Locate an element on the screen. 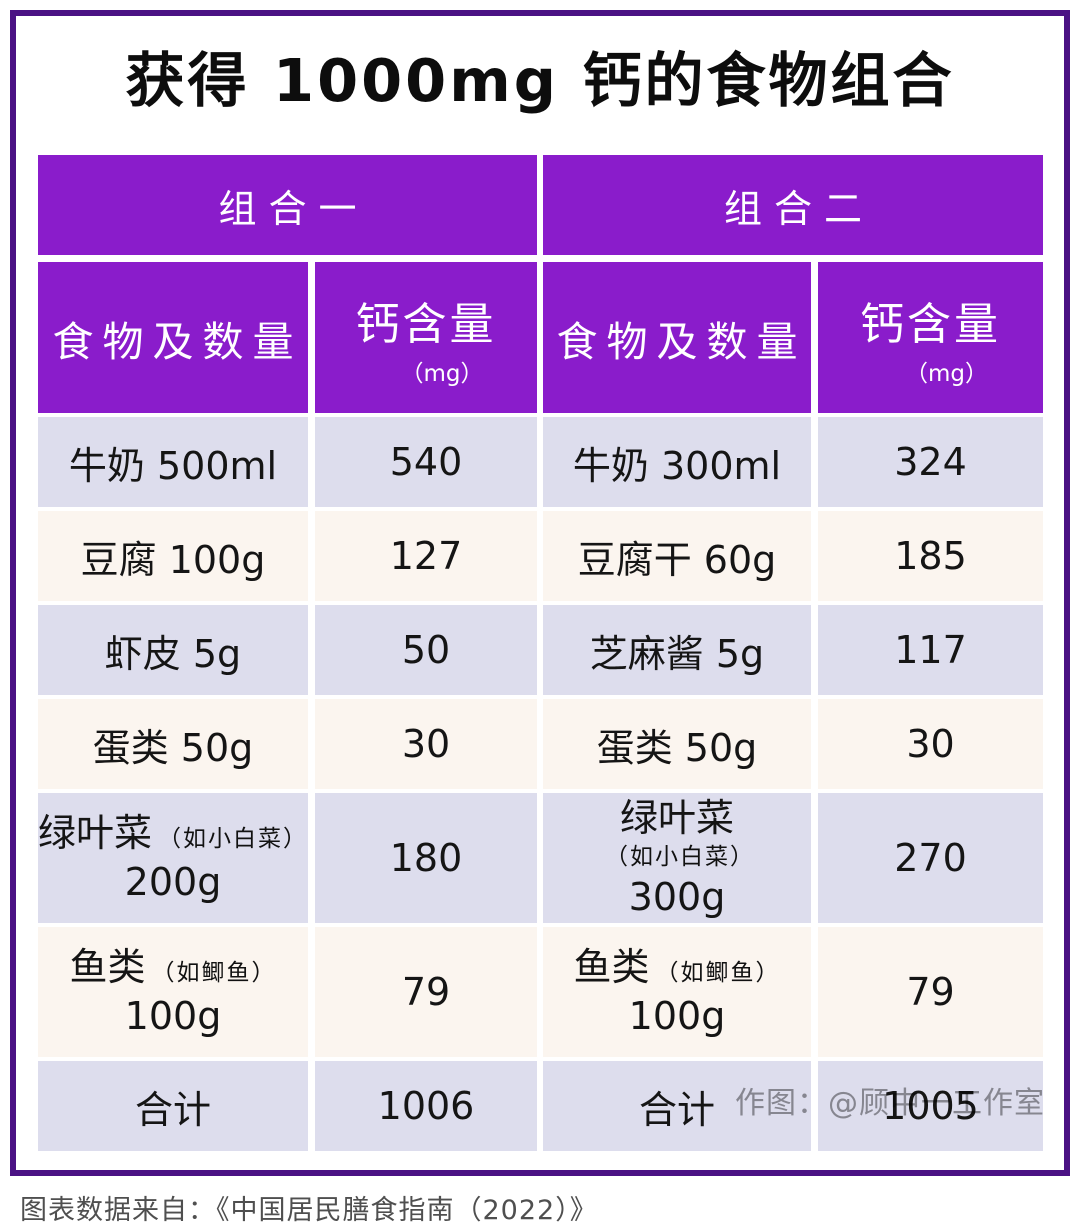 This screenshot has width=1080, height=1232. calcium-cell: 50 is located at coordinates (426, 650).